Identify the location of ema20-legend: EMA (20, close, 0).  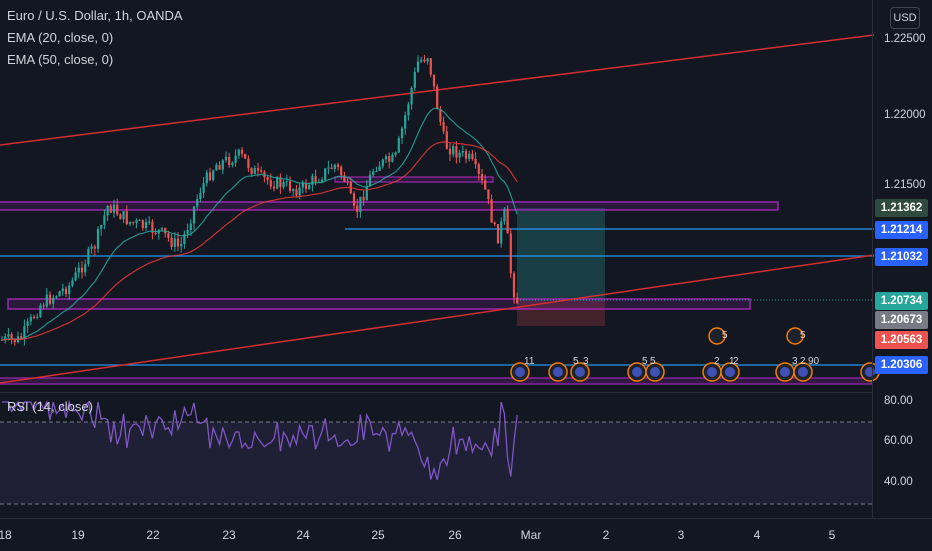
(60, 37).